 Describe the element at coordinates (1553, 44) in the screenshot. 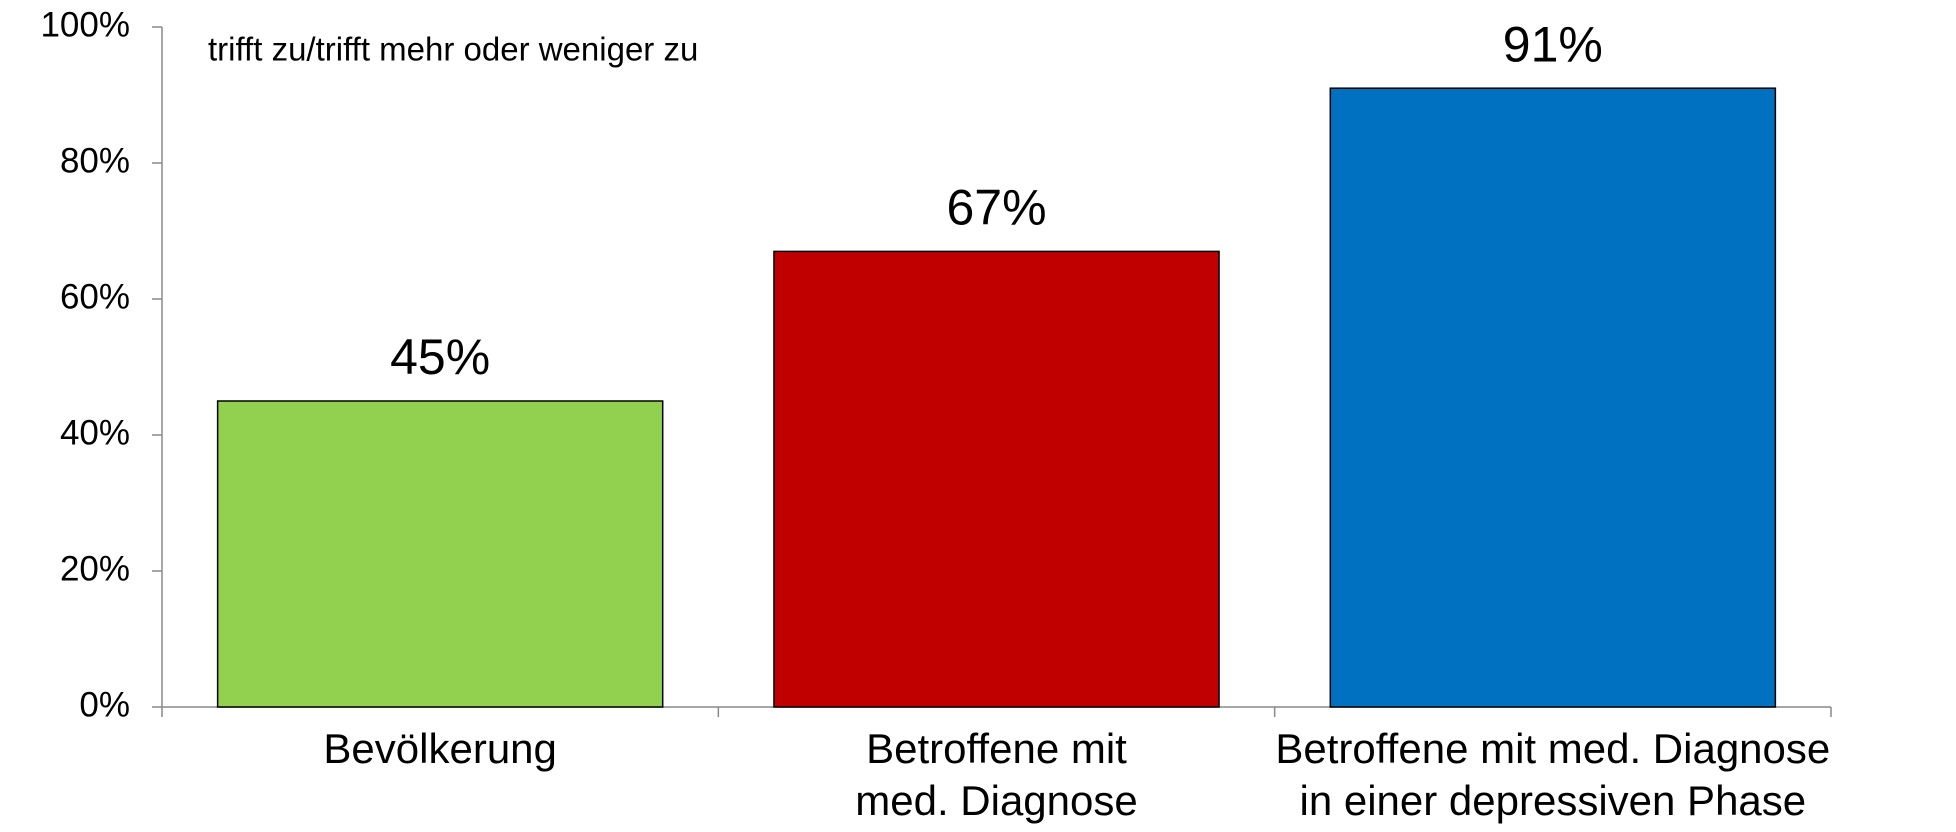

I see `value-label: 91%` at that location.